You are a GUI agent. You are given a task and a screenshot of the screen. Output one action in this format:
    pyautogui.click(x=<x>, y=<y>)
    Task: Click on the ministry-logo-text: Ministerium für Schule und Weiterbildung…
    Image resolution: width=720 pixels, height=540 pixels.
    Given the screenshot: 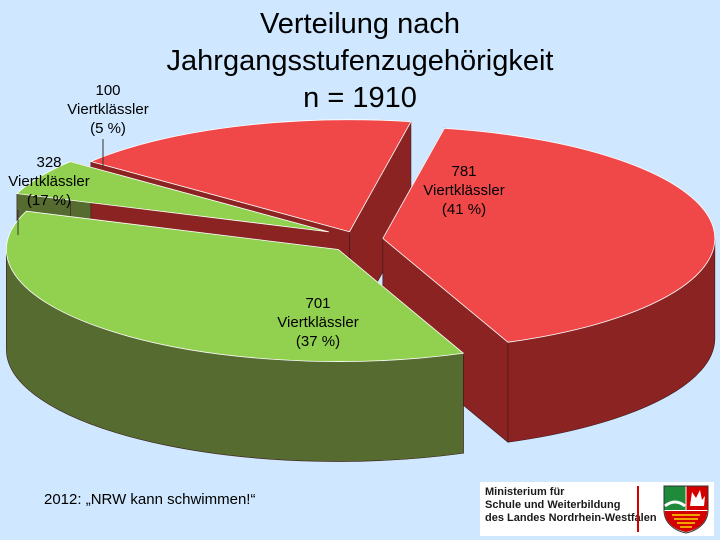 What is the action you would take?
    pyautogui.click(x=571, y=505)
    